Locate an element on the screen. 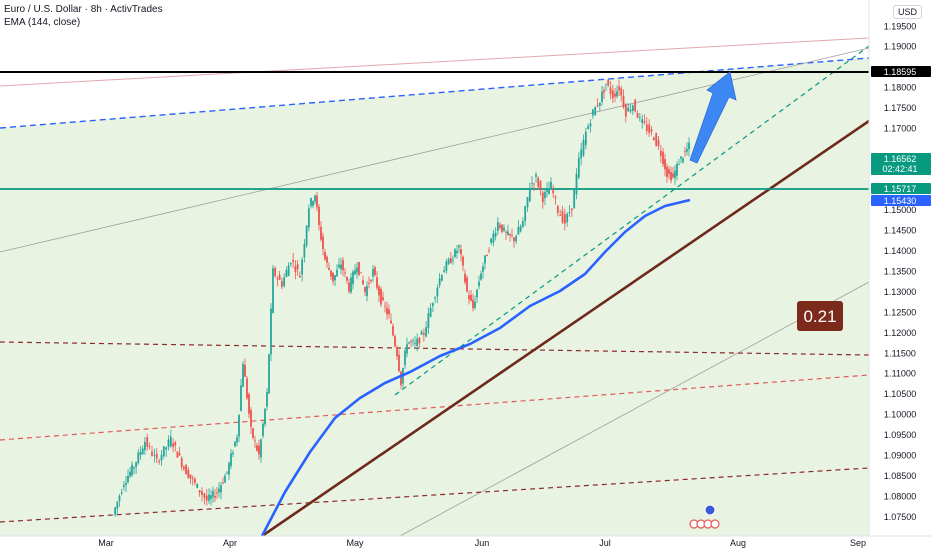 This screenshot has width=932, height=550. price-tick-label: 1.11500 is located at coordinates (900, 353).